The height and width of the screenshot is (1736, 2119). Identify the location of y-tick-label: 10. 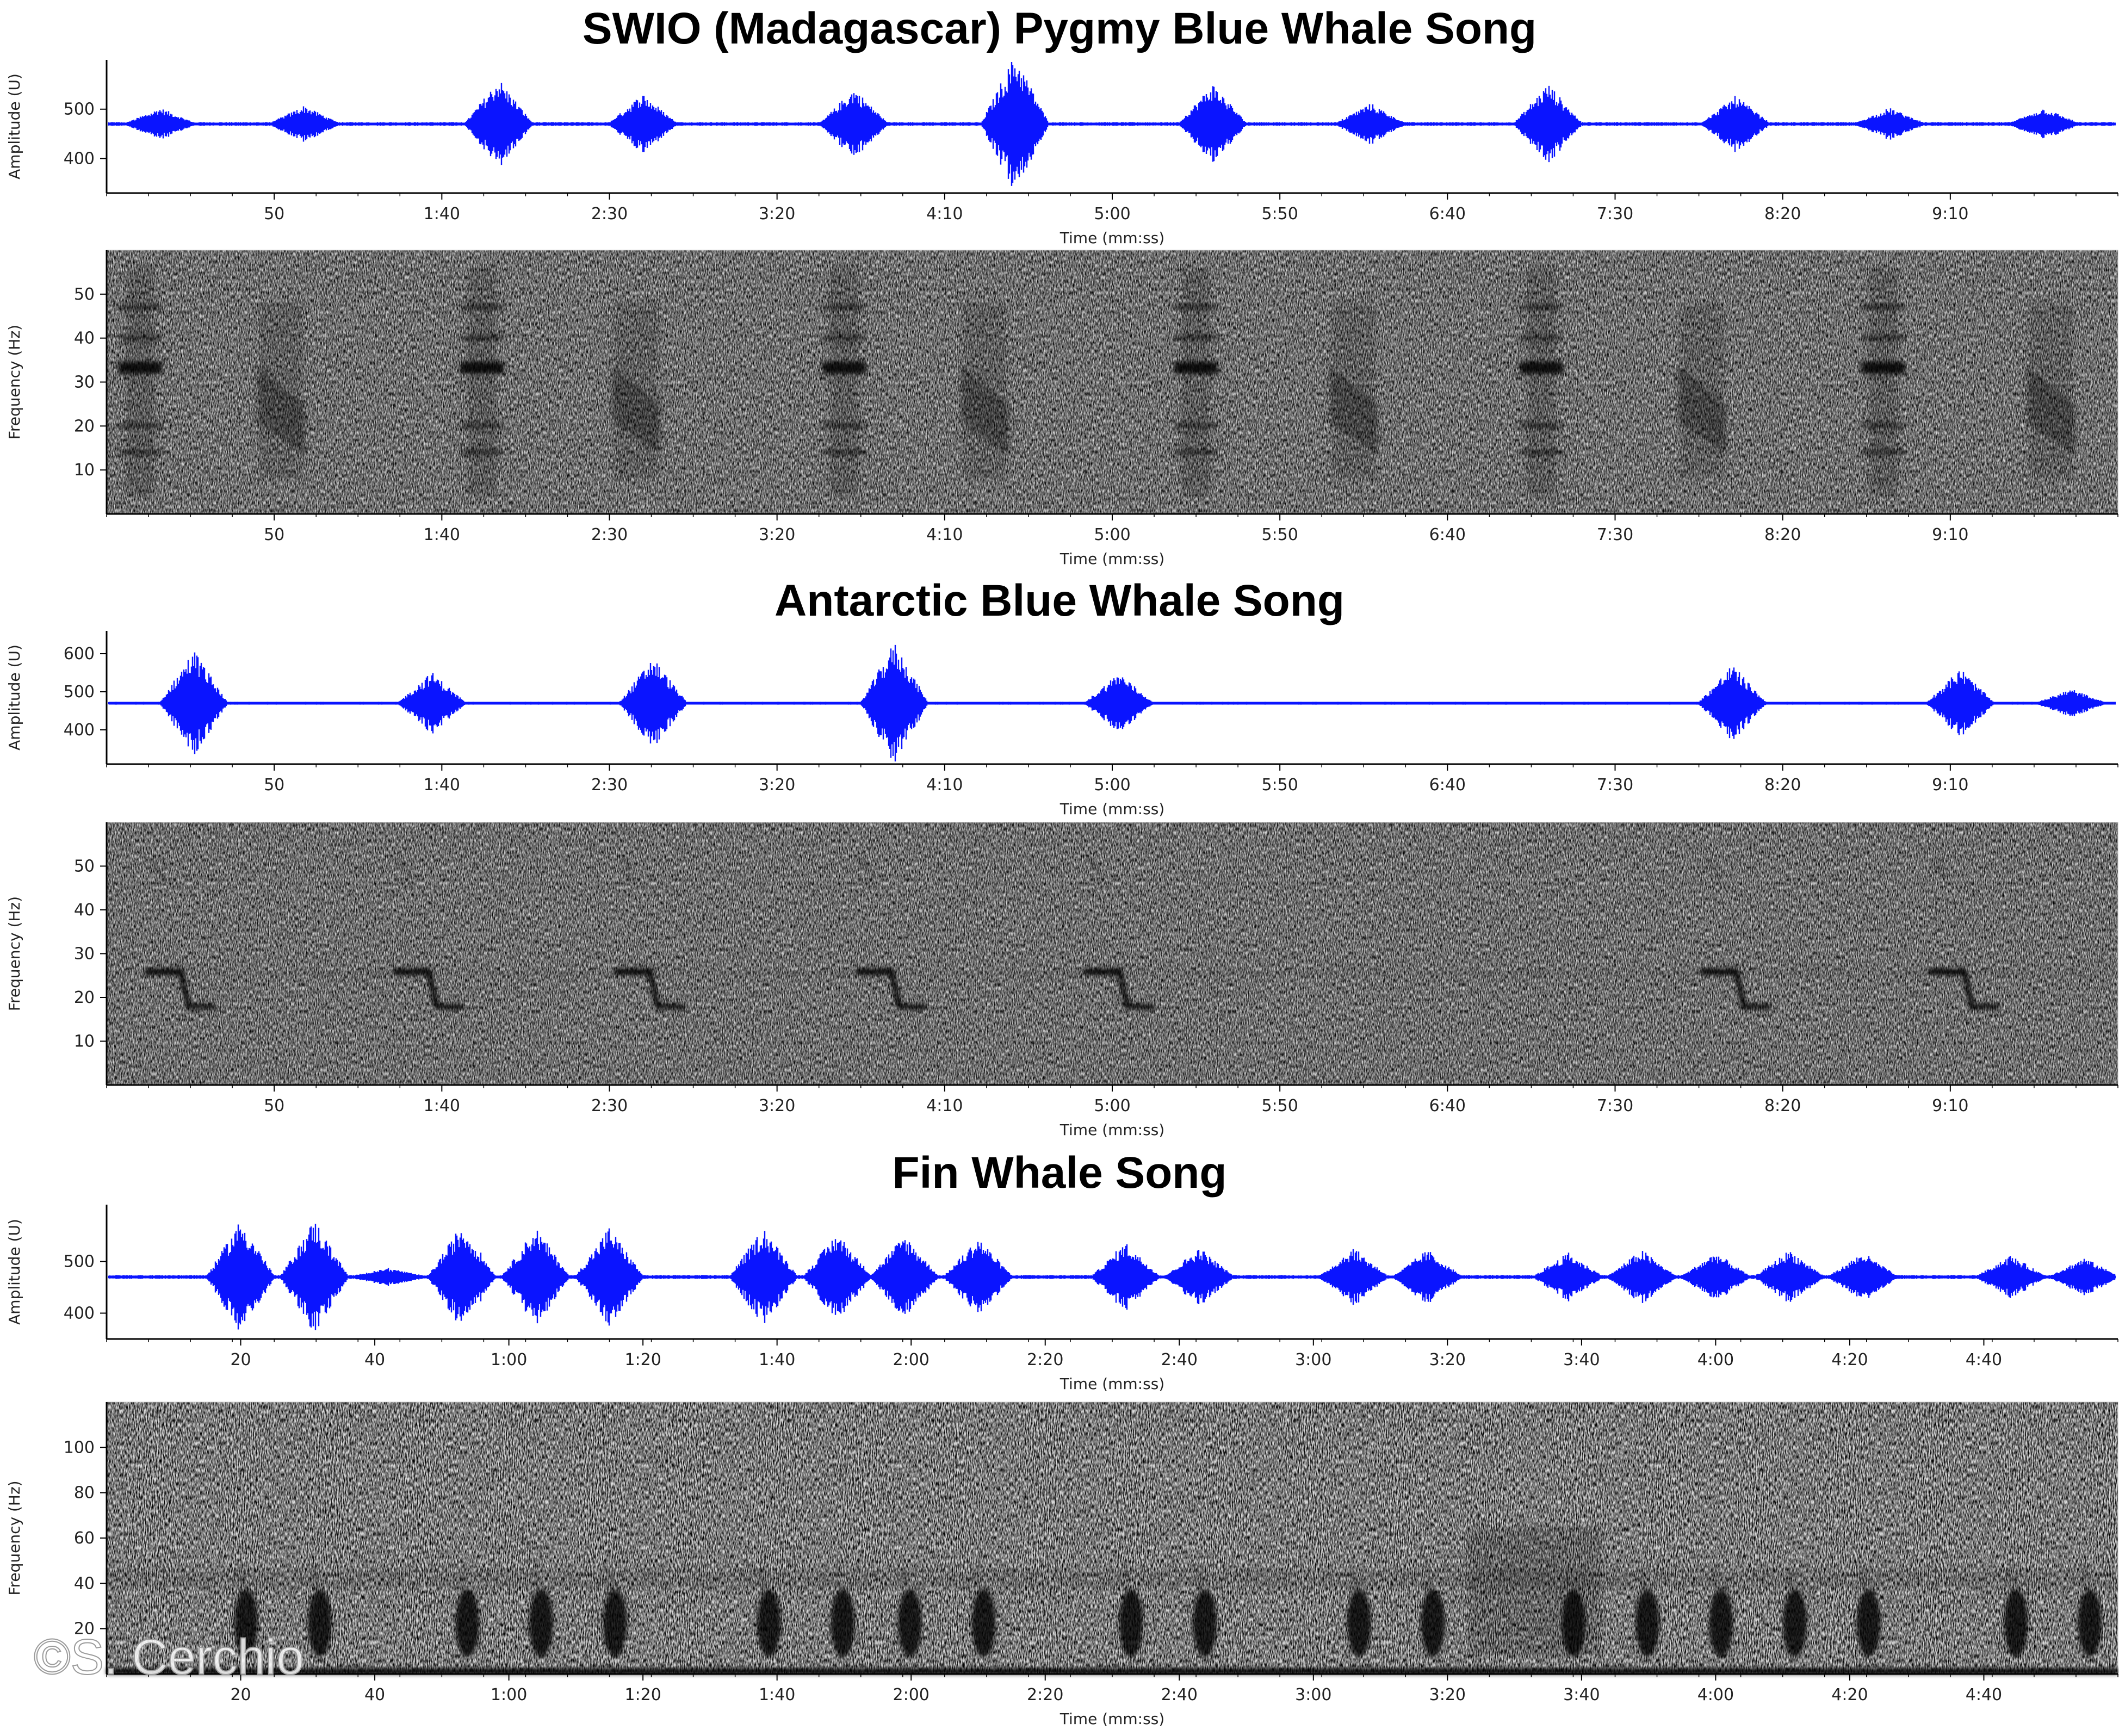
(84, 470).